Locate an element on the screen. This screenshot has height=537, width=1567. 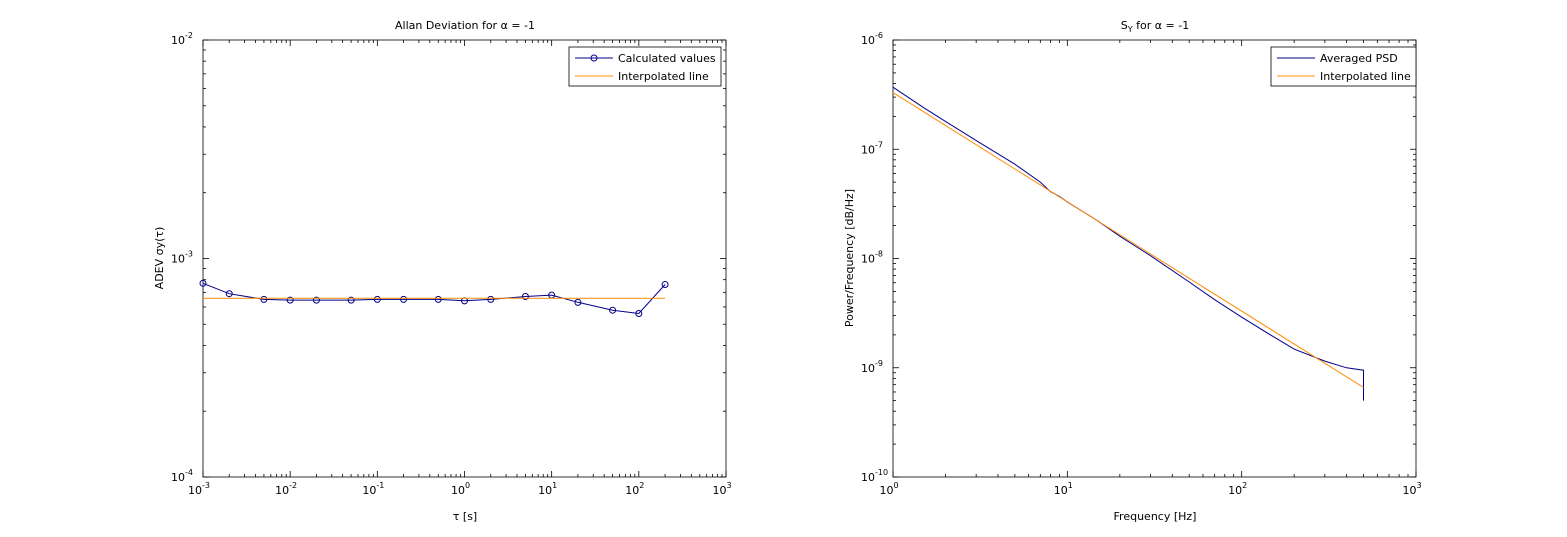
y-tick-label: 10⁻⁴ is located at coordinates (182, 476).